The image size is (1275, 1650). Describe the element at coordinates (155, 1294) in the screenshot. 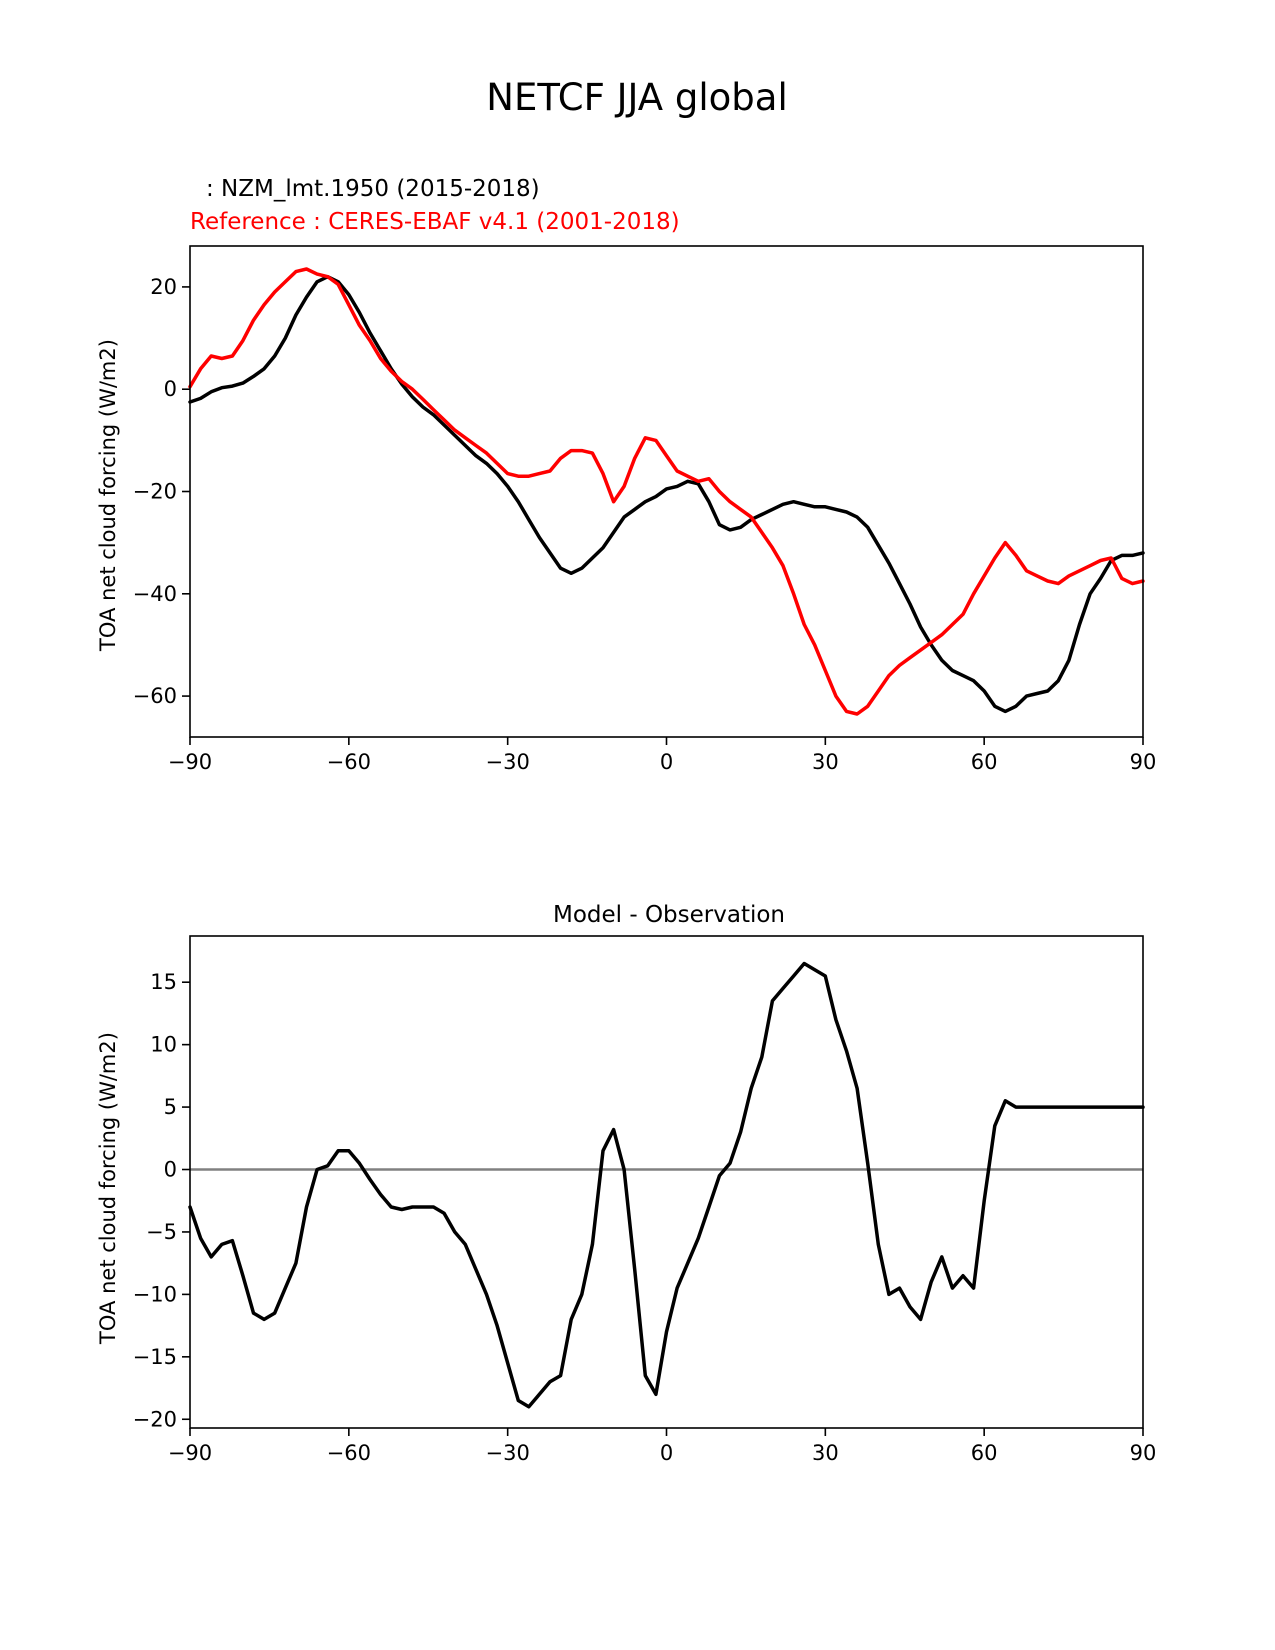

I see `y-tick-label: −10` at that location.